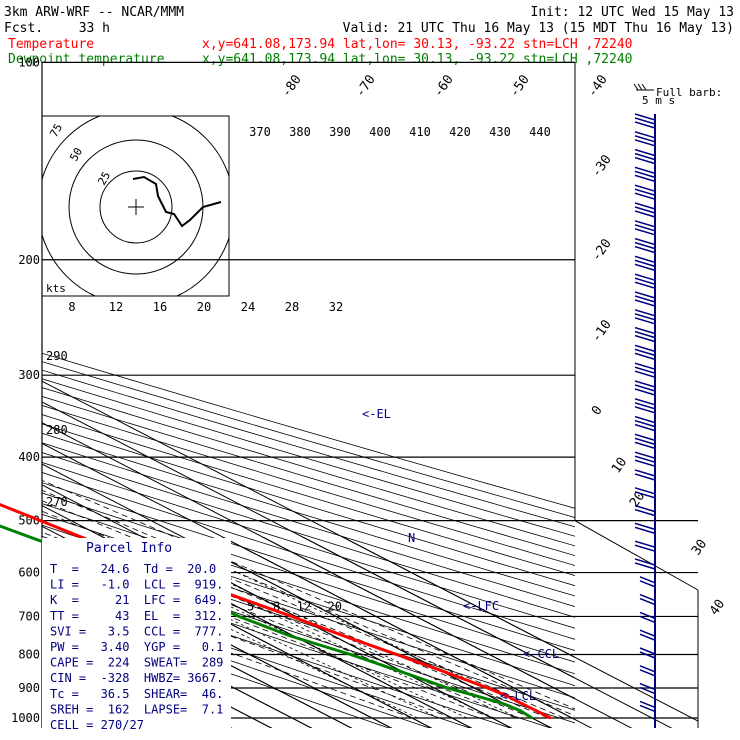 The height and width of the screenshot is (740, 740). Describe the element at coordinates (460, 132) in the screenshot. I see `theta-tick: 420` at that location.